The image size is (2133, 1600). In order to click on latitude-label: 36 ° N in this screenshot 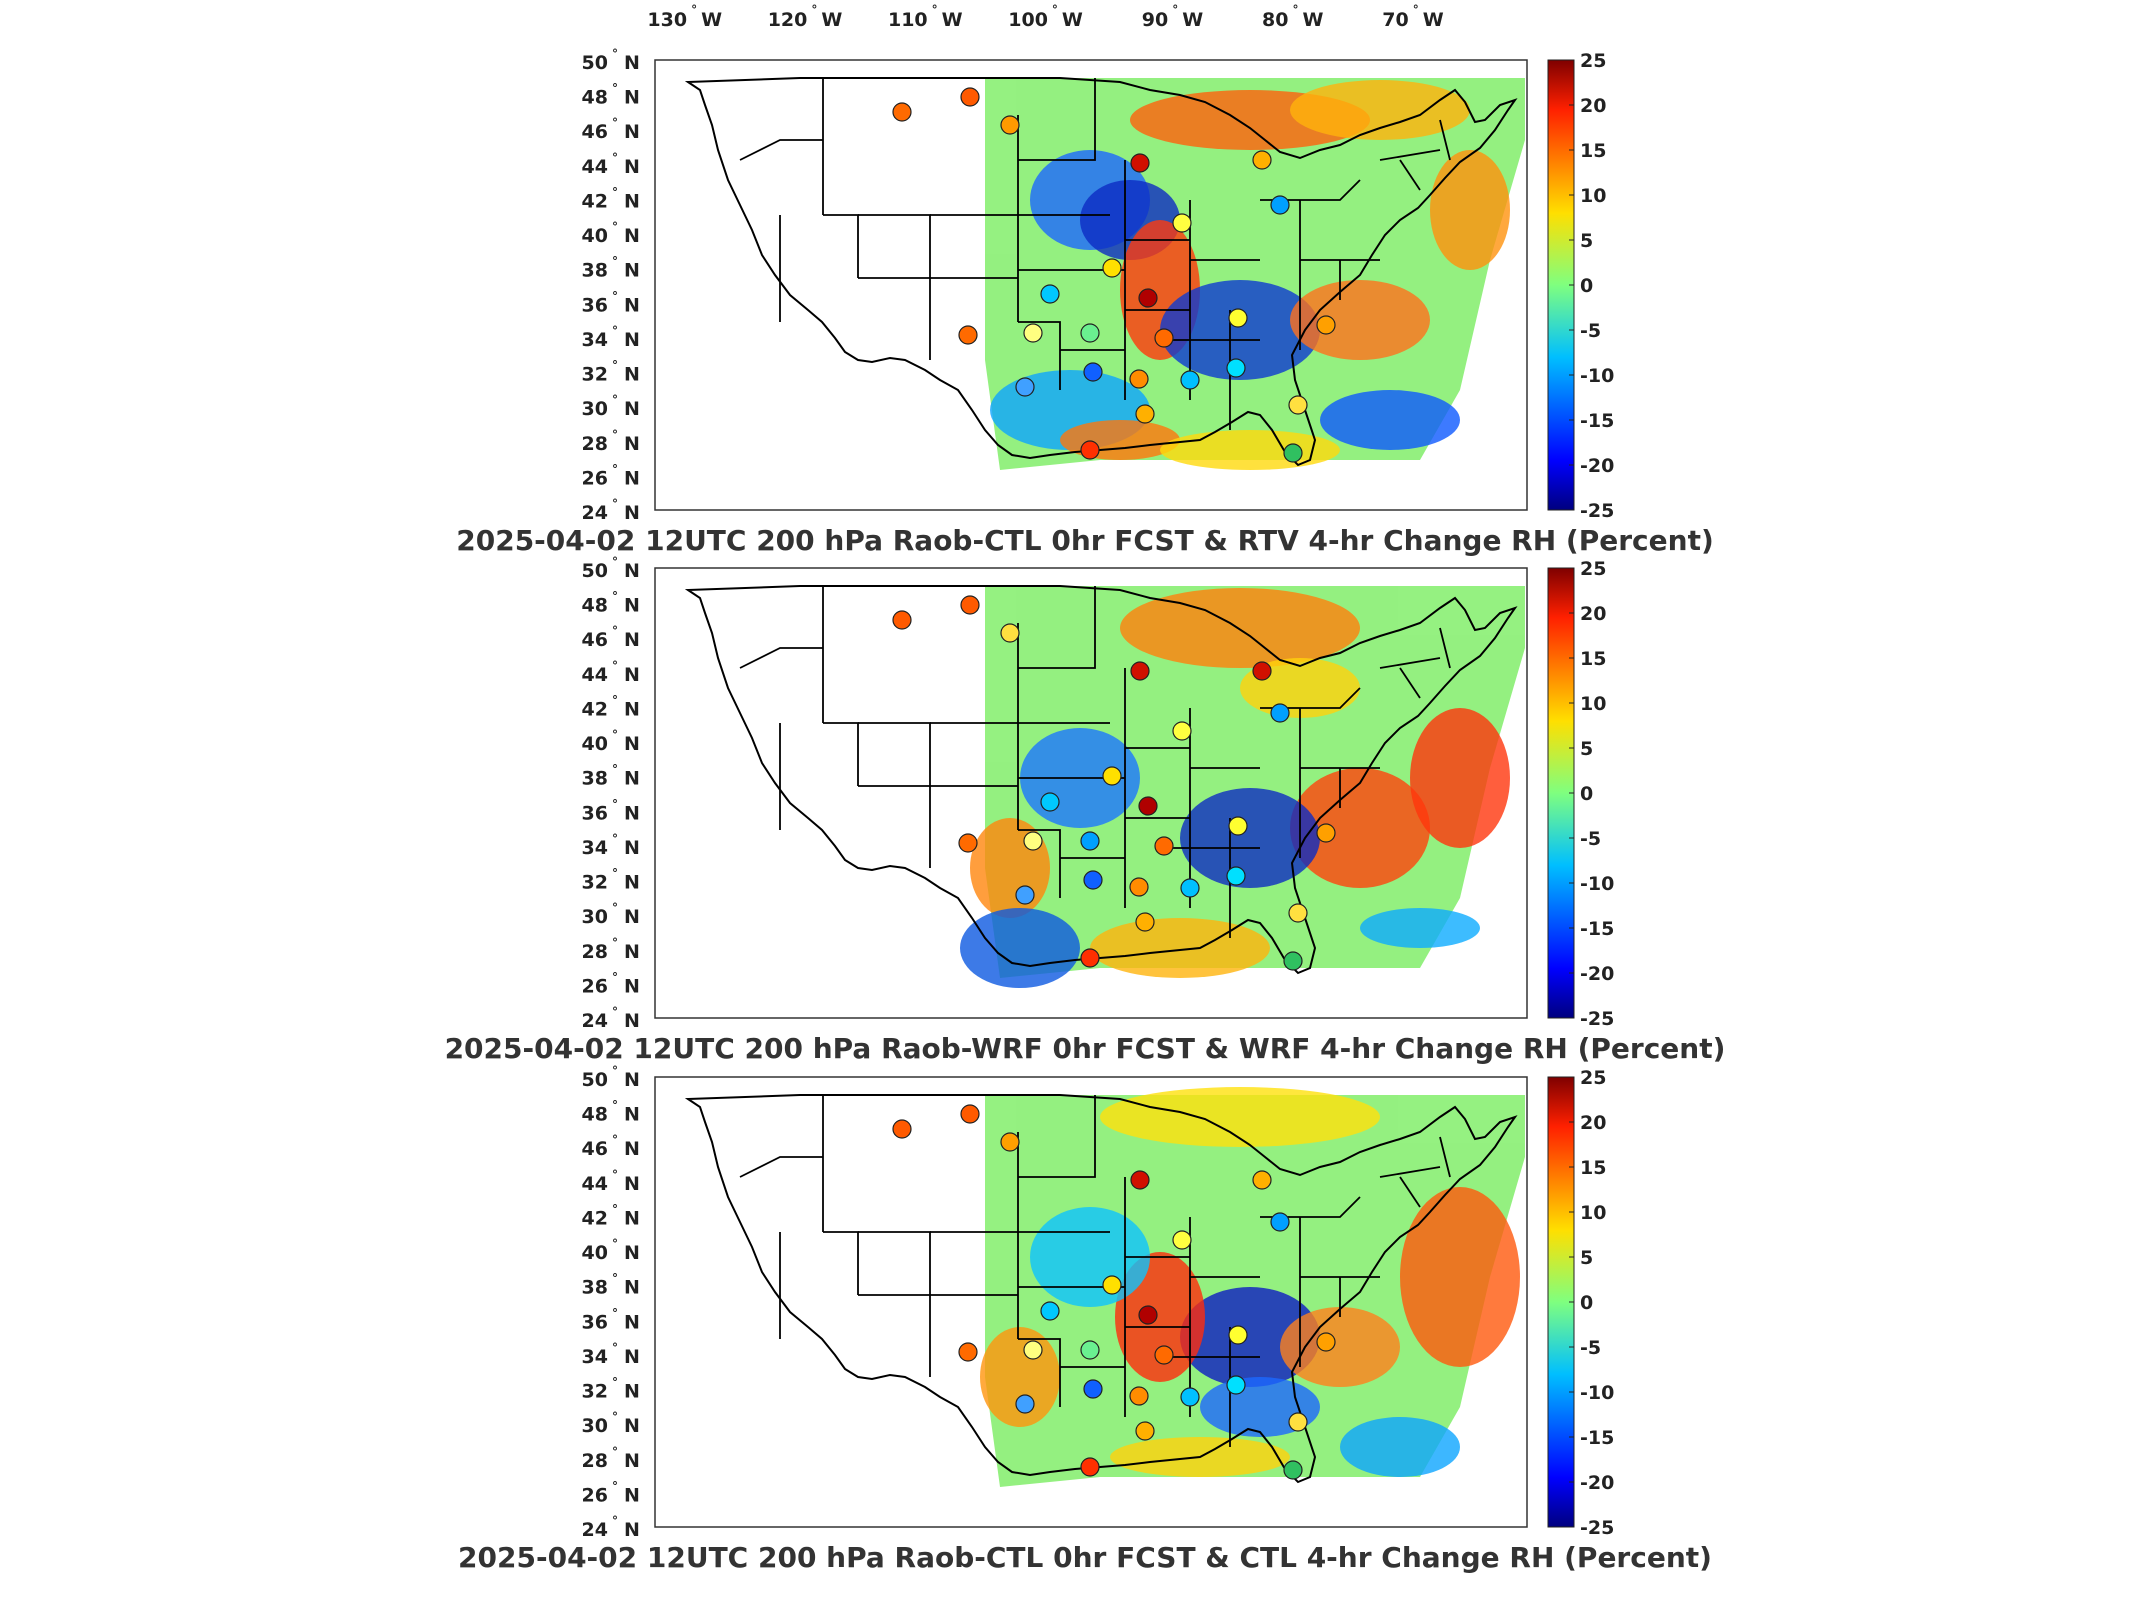, I will do `click(611, 1319)`.